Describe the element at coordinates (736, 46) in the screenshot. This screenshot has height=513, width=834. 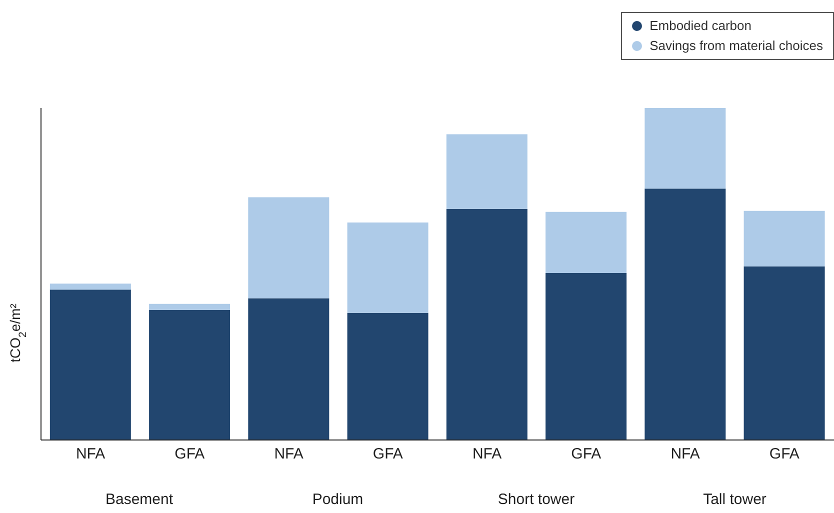
I see `legend-label: Savings from material choices` at that location.